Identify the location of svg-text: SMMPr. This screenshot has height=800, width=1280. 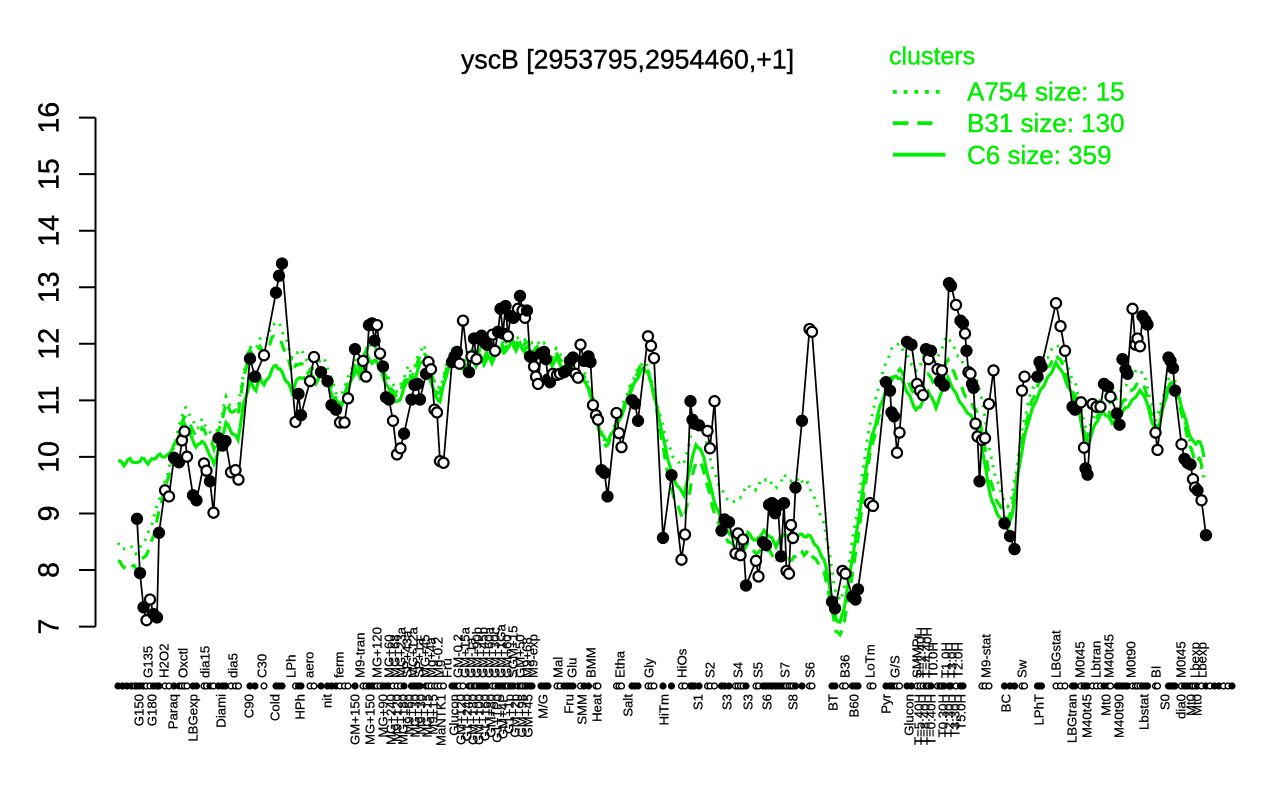
(917, 655).